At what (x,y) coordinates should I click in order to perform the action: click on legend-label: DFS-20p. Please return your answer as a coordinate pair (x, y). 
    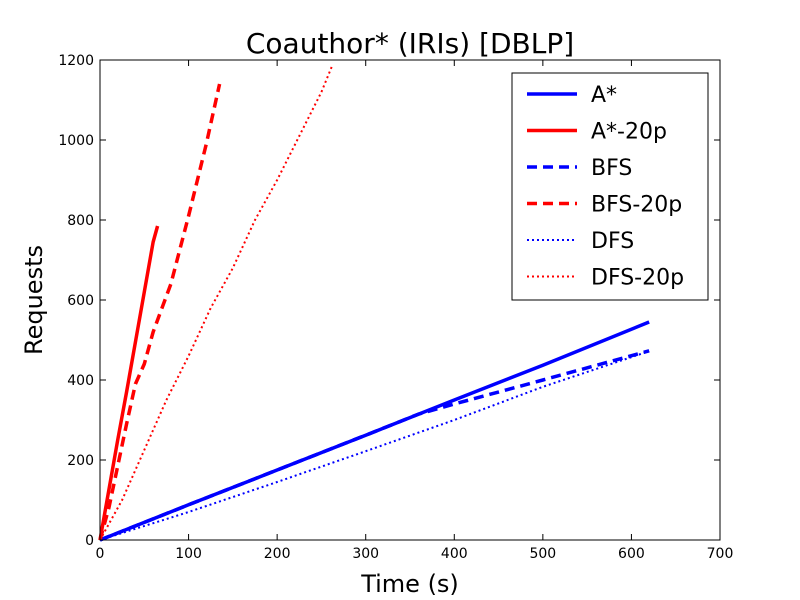
    Looking at the image, I should click on (637, 278).